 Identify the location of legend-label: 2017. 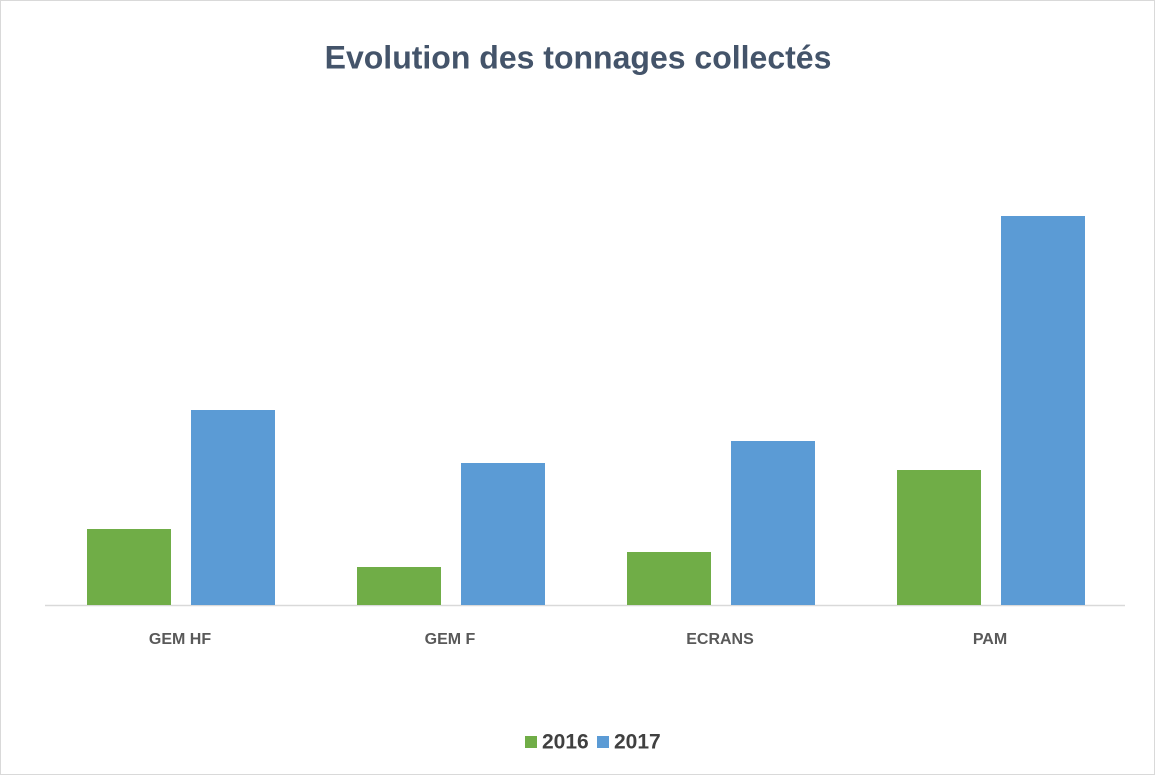
(637, 742).